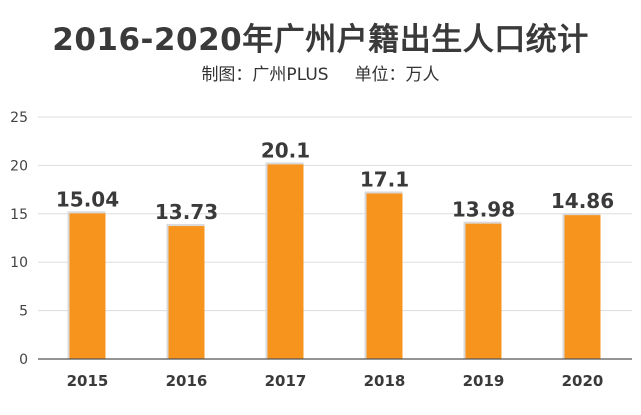  What do you see at coordinates (384, 276) in the screenshot?
I see `bar-2018` at bounding box center [384, 276].